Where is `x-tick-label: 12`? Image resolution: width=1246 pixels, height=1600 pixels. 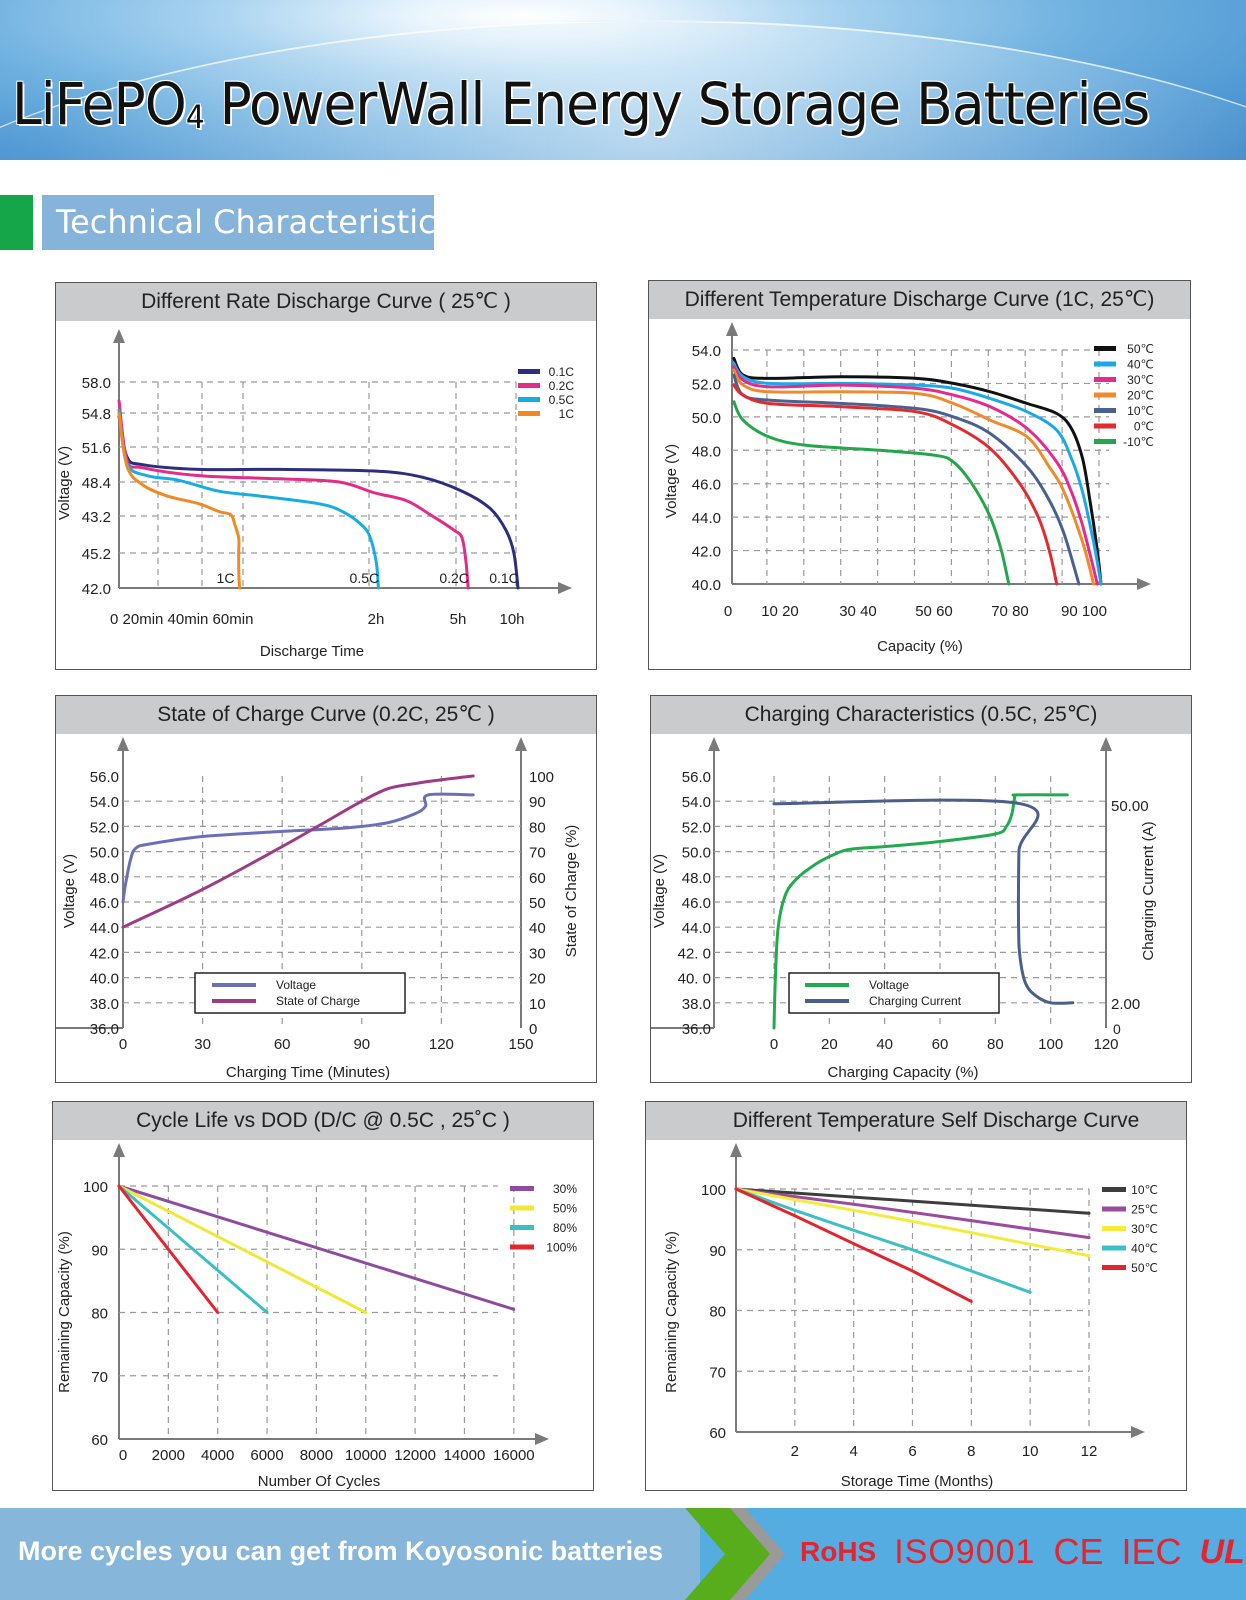 x-tick-label: 12 is located at coordinates (1089, 1451).